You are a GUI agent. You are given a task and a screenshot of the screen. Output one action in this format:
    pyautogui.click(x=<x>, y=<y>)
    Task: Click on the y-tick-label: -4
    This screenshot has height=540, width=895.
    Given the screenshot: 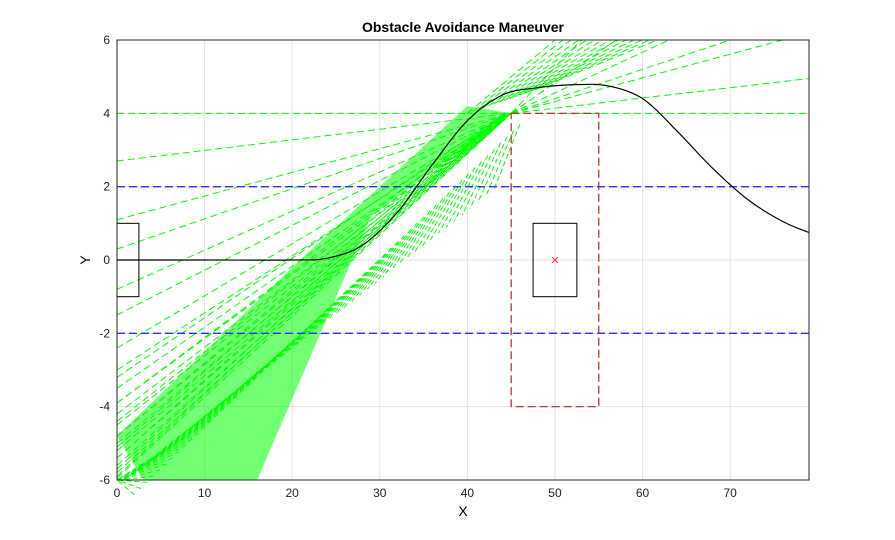 What is the action you would take?
    pyautogui.click(x=104, y=407)
    